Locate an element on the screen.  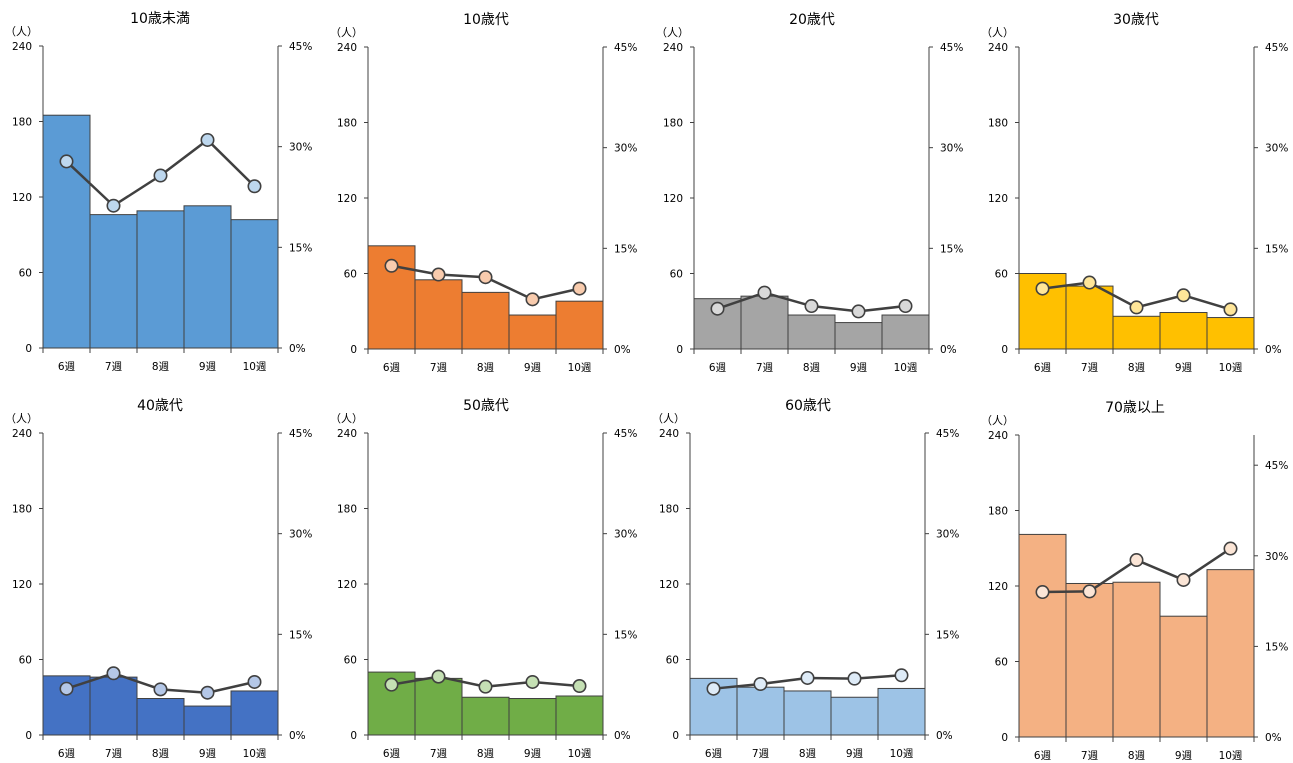
chart-title: 20歳代 is located at coordinates (812, 20).